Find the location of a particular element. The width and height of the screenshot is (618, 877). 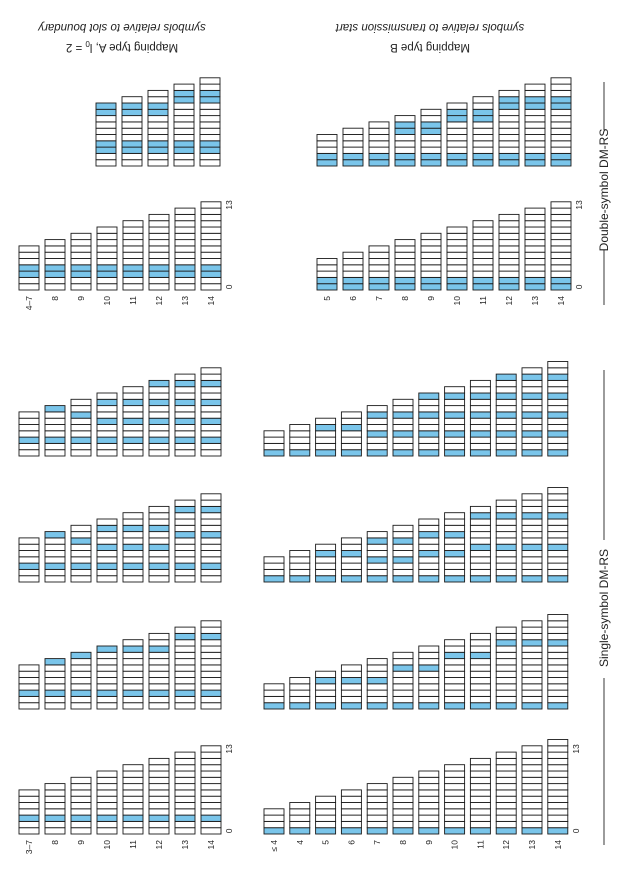

group-typeA-double-1: 4–7 8 9 10 11 12 13 14 0 13 is located at coordinates (126, 255).